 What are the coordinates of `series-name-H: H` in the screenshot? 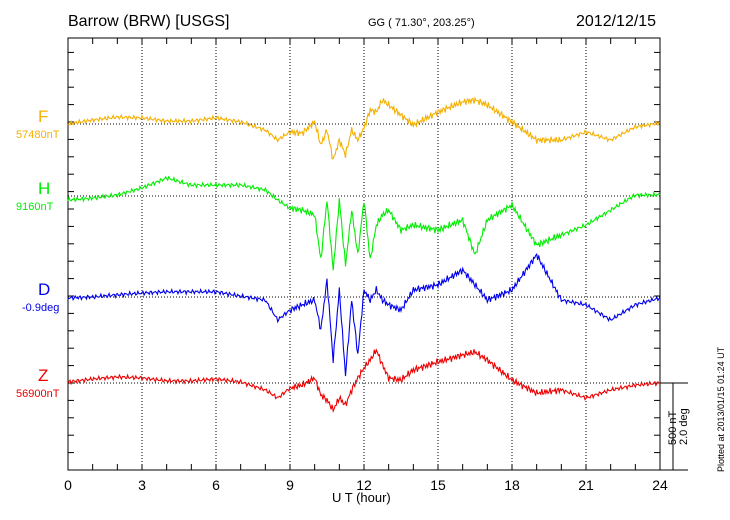 It's located at (44, 188).